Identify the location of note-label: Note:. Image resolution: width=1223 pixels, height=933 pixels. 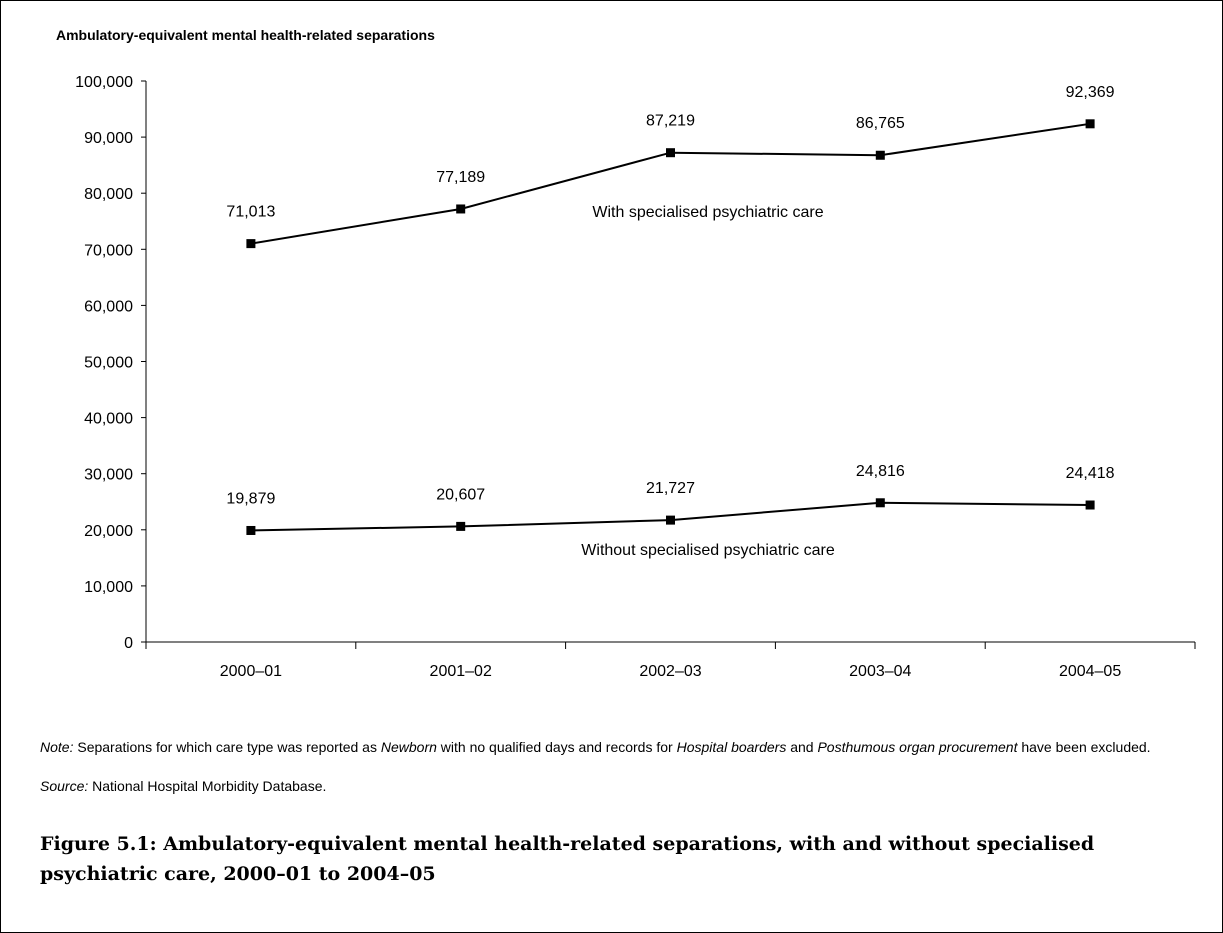
(57, 747).